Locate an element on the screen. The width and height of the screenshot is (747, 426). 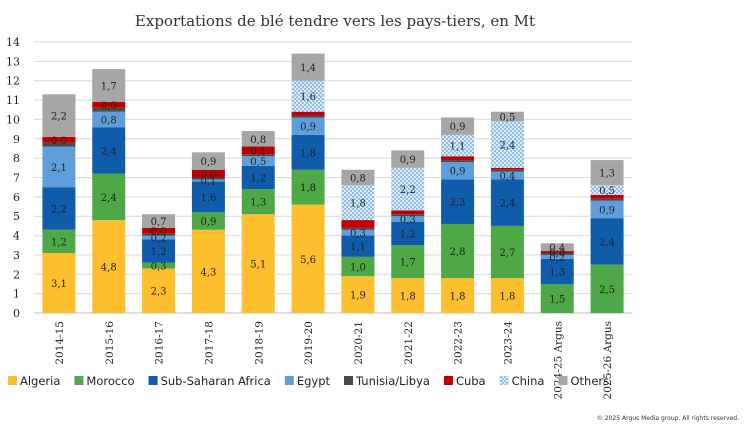
data-label: 2,5 is located at coordinates (607, 290).